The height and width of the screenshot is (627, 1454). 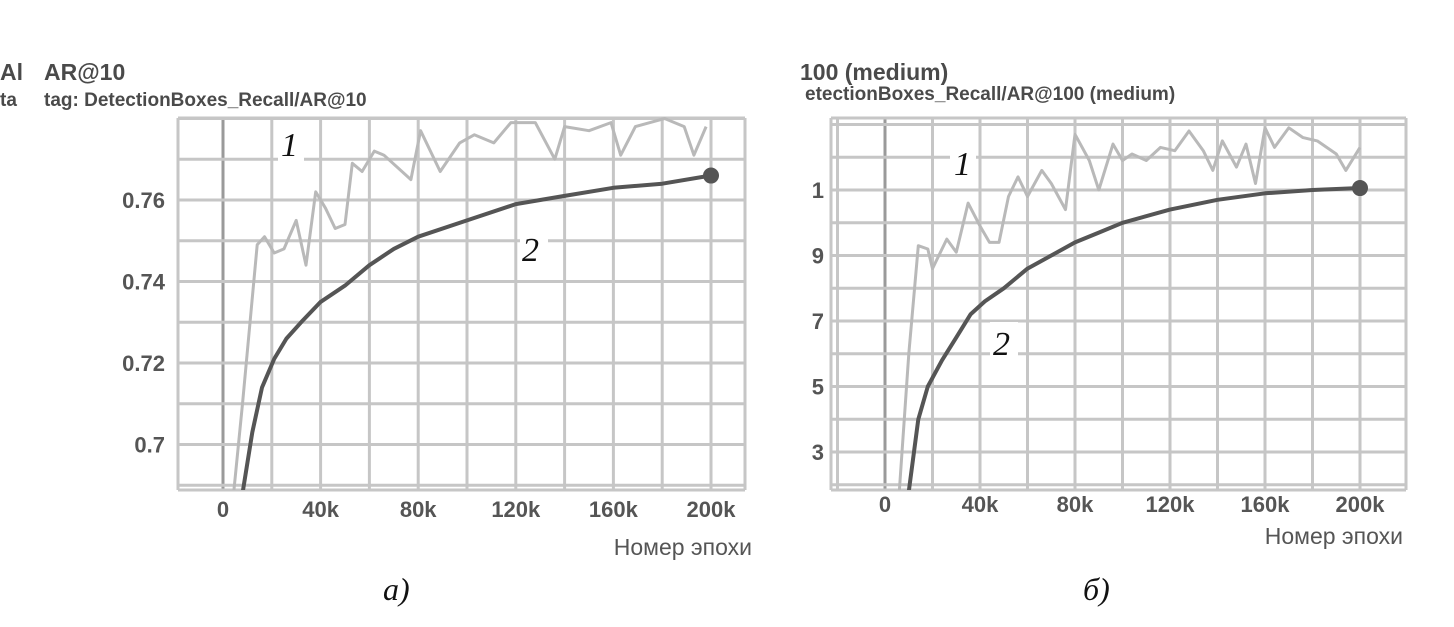 What do you see at coordinates (818, 387) in the screenshot?
I see `y-tick-label: 5` at bounding box center [818, 387].